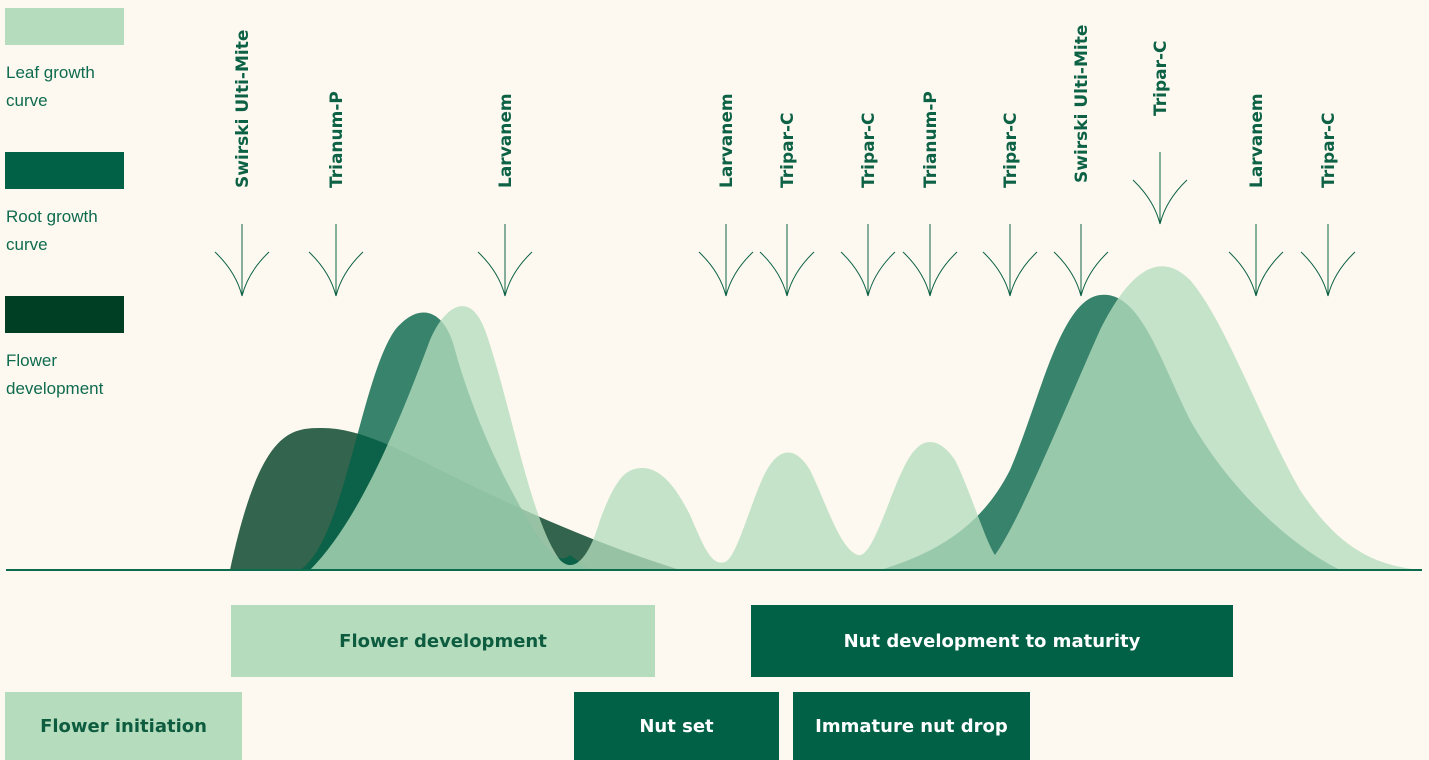 The height and width of the screenshot is (760, 1429). Describe the element at coordinates (123, 726) in the screenshot. I see `stage-flower-initiation: Flower initiation` at that location.